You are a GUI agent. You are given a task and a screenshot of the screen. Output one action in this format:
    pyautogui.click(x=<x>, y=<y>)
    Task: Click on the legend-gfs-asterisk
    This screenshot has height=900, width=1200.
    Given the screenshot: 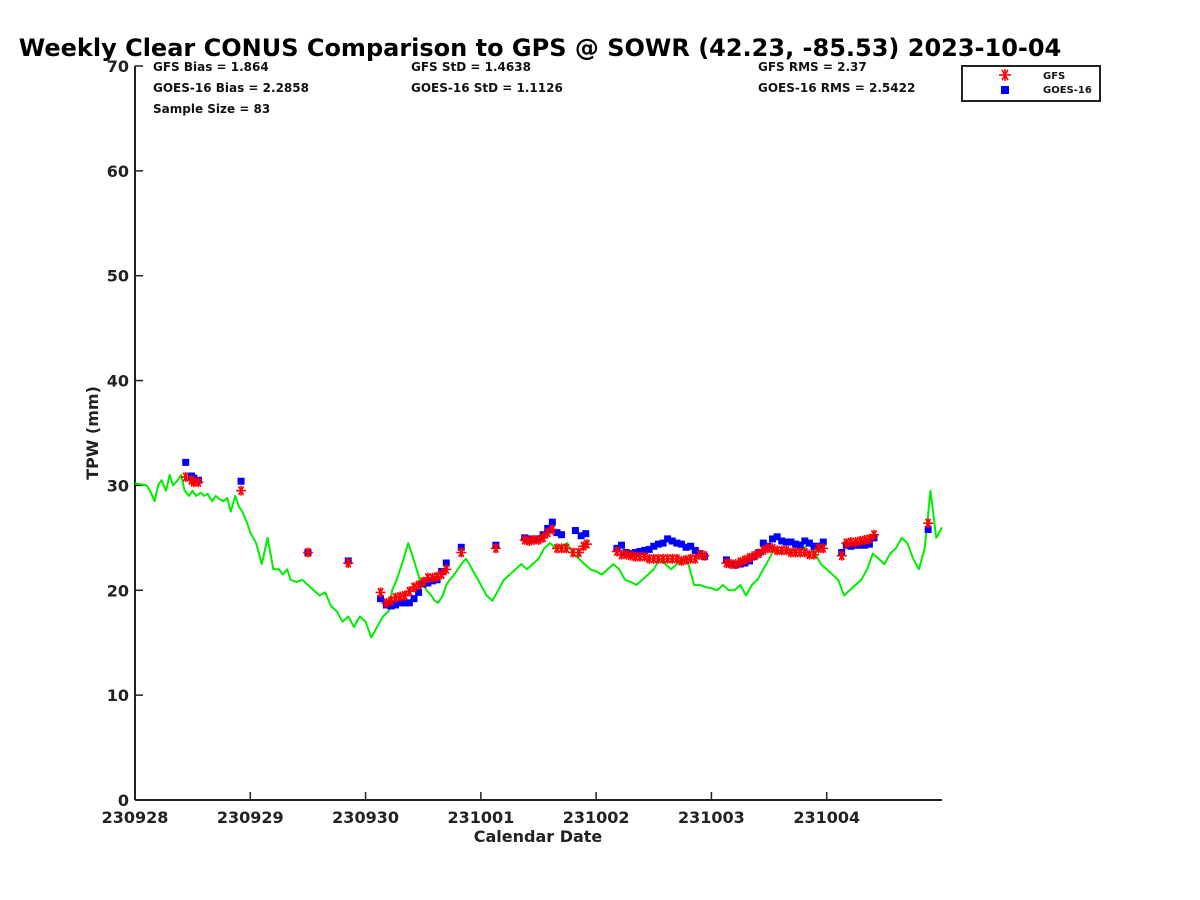 What is the action you would take?
    pyautogui.click(x=1005, y=75)
    